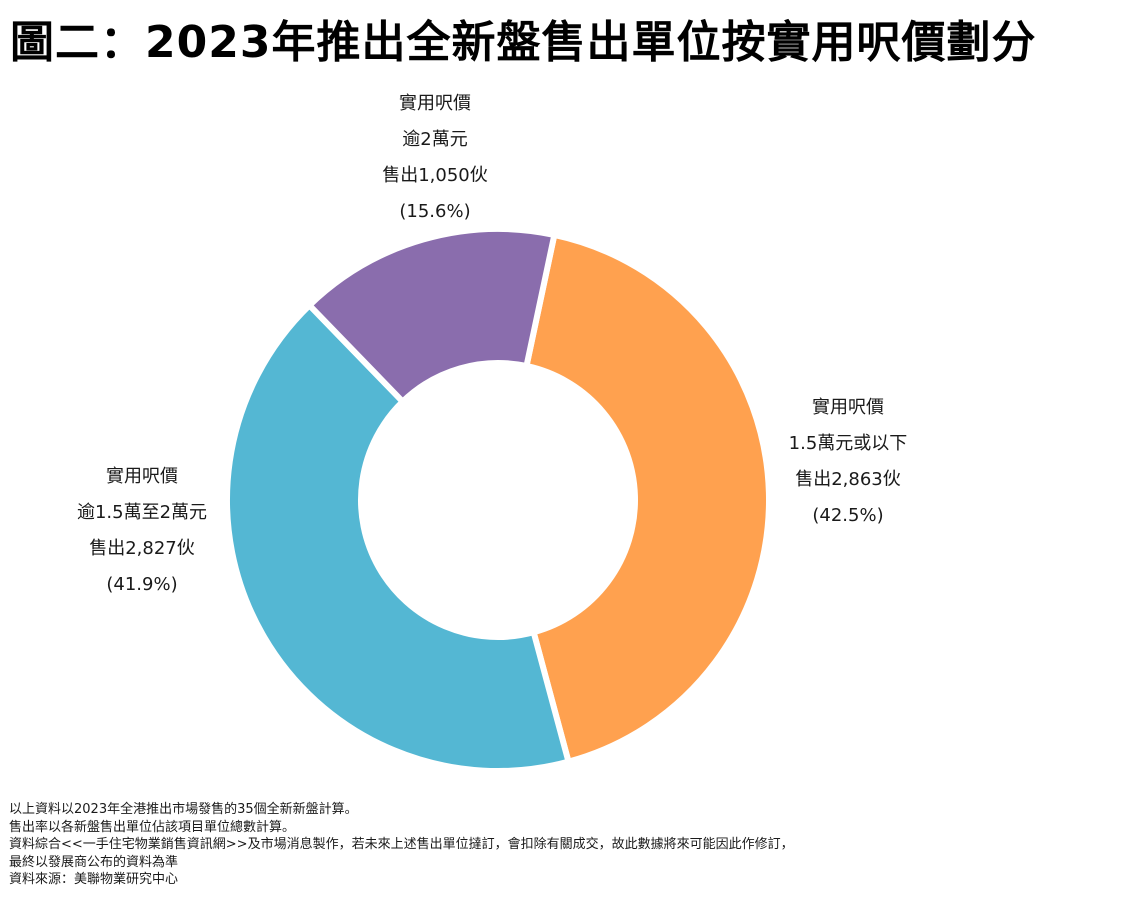  I want to click on slice-label-15k-20k: 實用呎價 逾1.5萬至2萬元 售出2,827伙 (41.9%), so click(142, 531).